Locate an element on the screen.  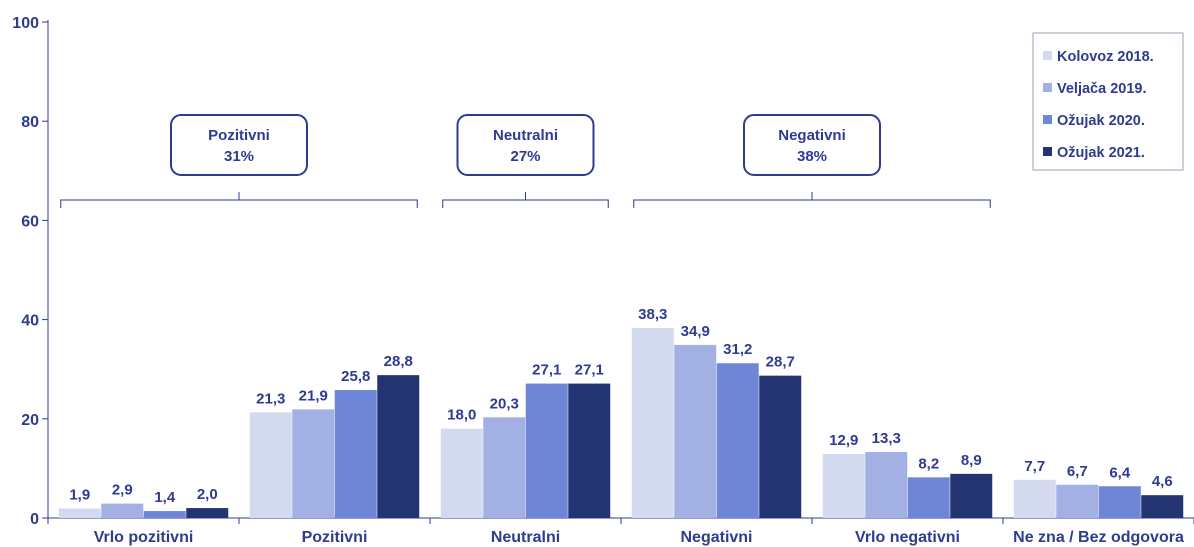
bar-value-label: 28,7 is located at coordinates (780, 362).